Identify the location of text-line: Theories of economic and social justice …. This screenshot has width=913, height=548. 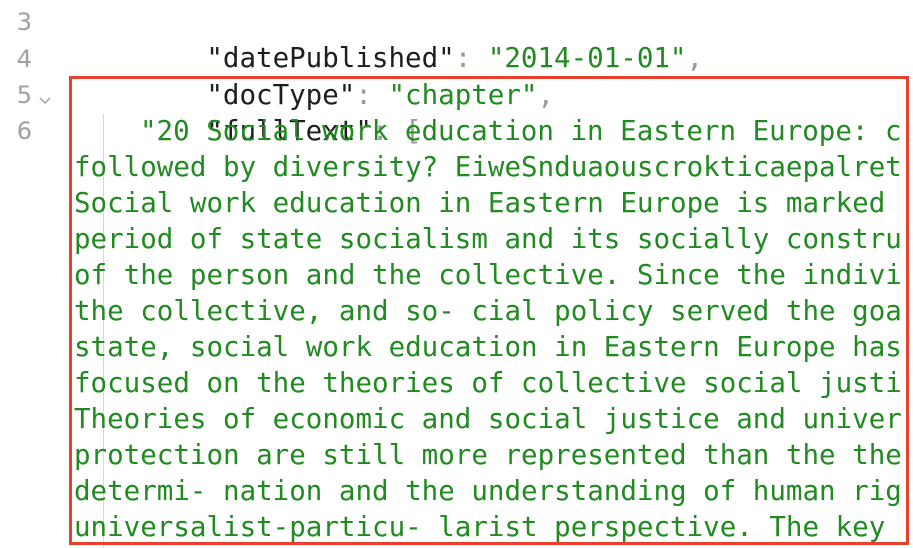
(488, 419).